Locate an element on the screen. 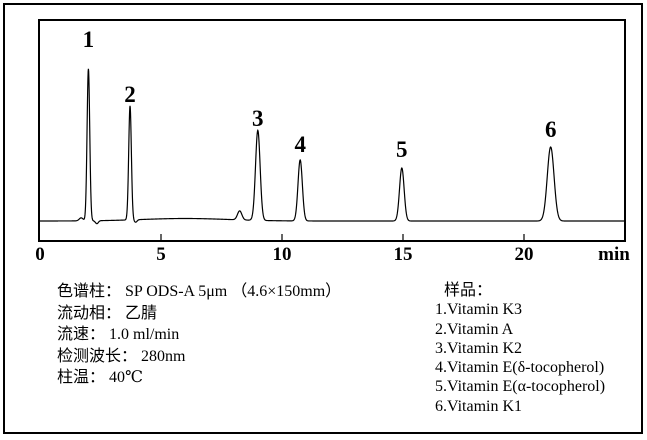 The height and width of the screenshot is (440, 647). peak-label-1: 1 is located at coordinates (89, 39).